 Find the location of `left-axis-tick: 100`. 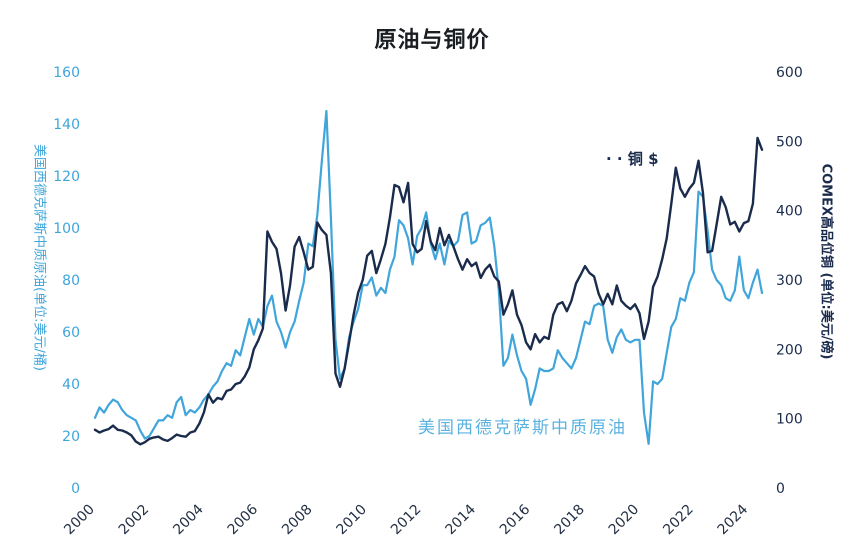

left-axis-tick: 100 is located at coordinates (66, 229).